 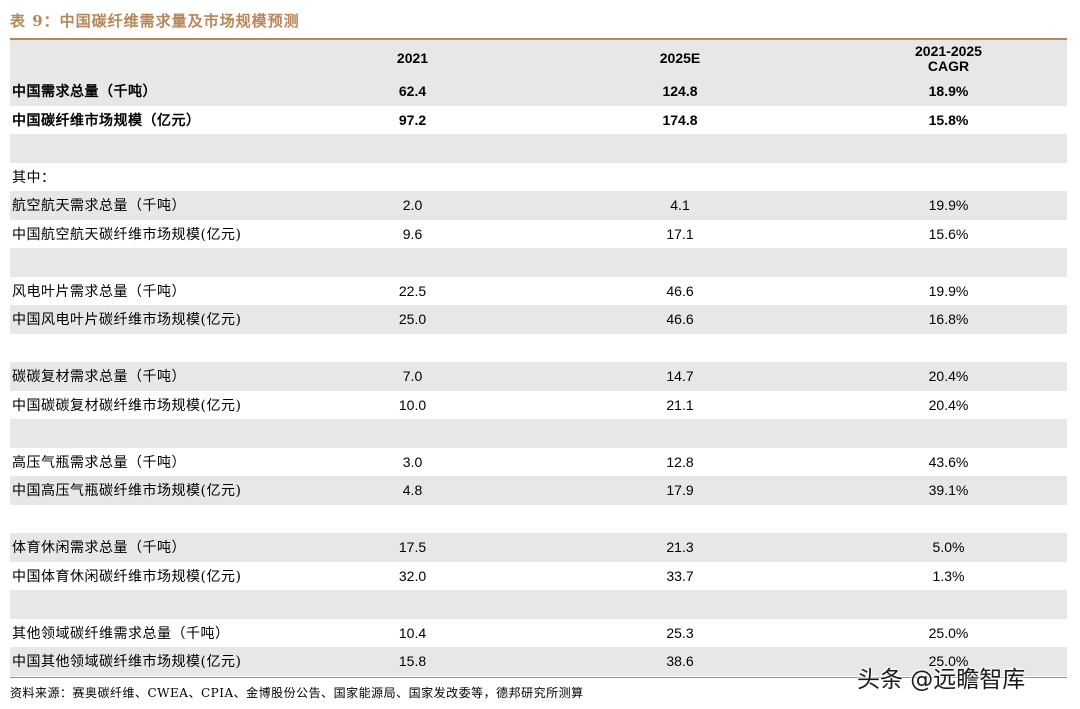 What do you see at coordinates (412, 461) in the screenshot?
I see `table-cell-c1: 3.0` at bounding box center [412, 461].